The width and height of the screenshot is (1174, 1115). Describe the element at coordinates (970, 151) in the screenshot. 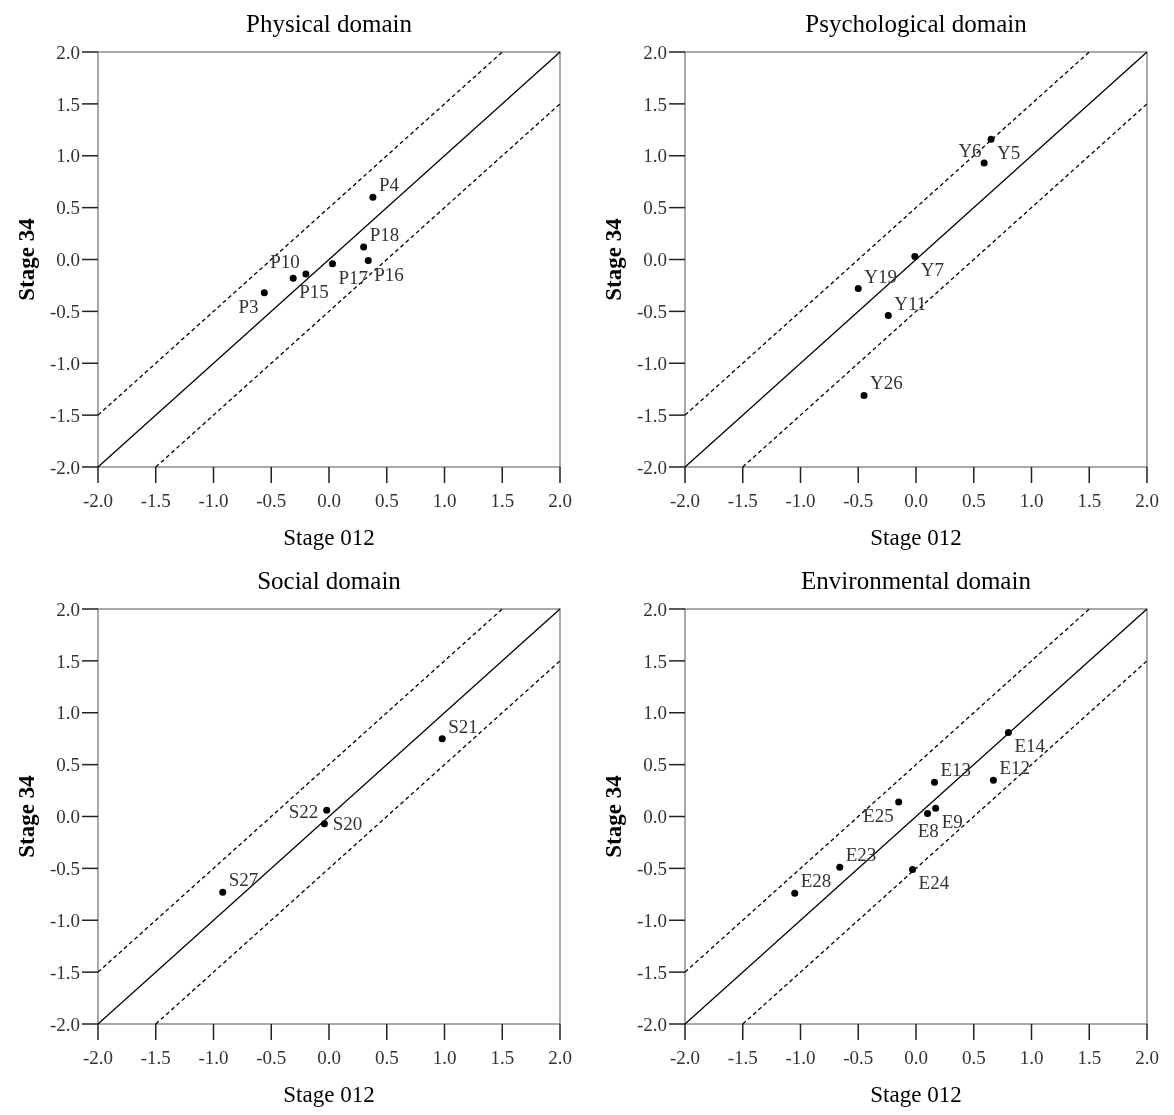

I see `annotation: Y6` at that location.